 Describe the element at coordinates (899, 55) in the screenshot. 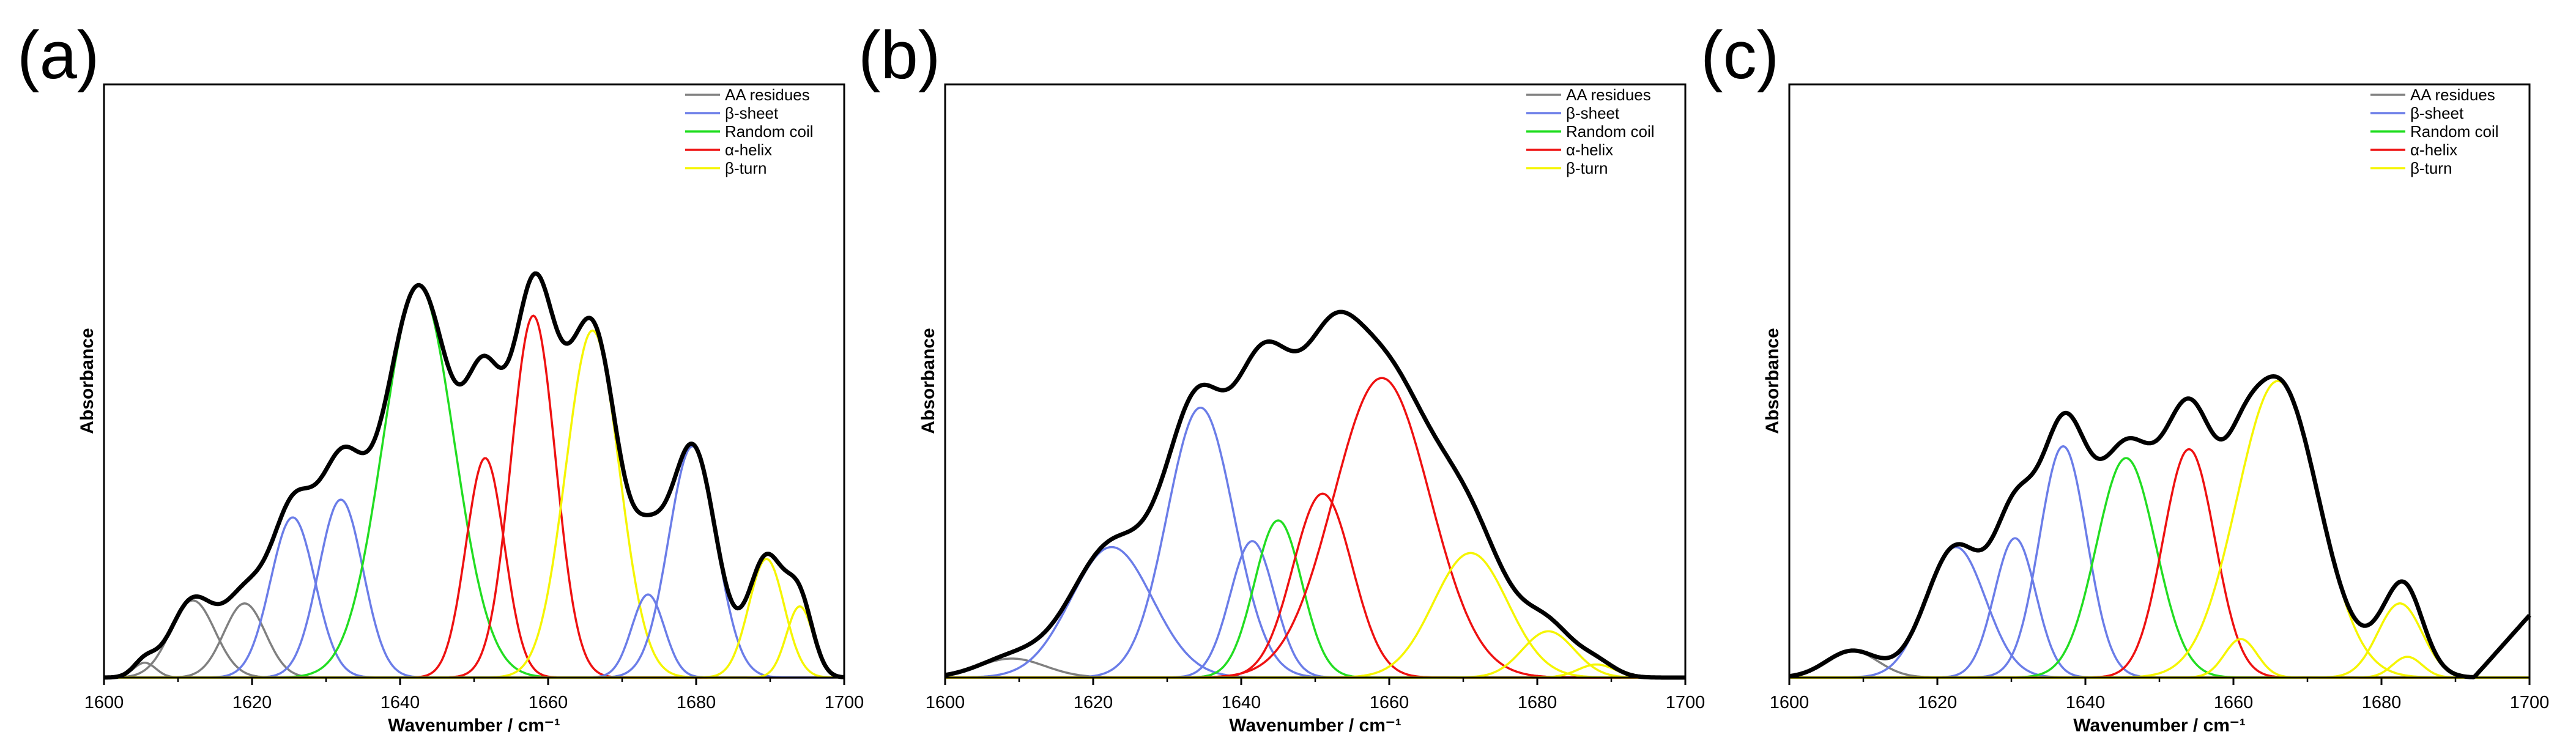

I see `panel-label: (b)` at that location.